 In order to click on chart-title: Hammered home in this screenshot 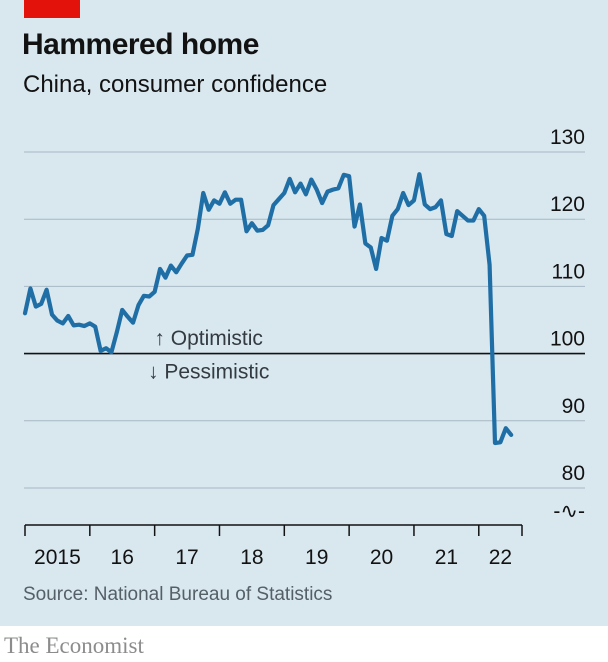, I will do `click(140, 44)`.